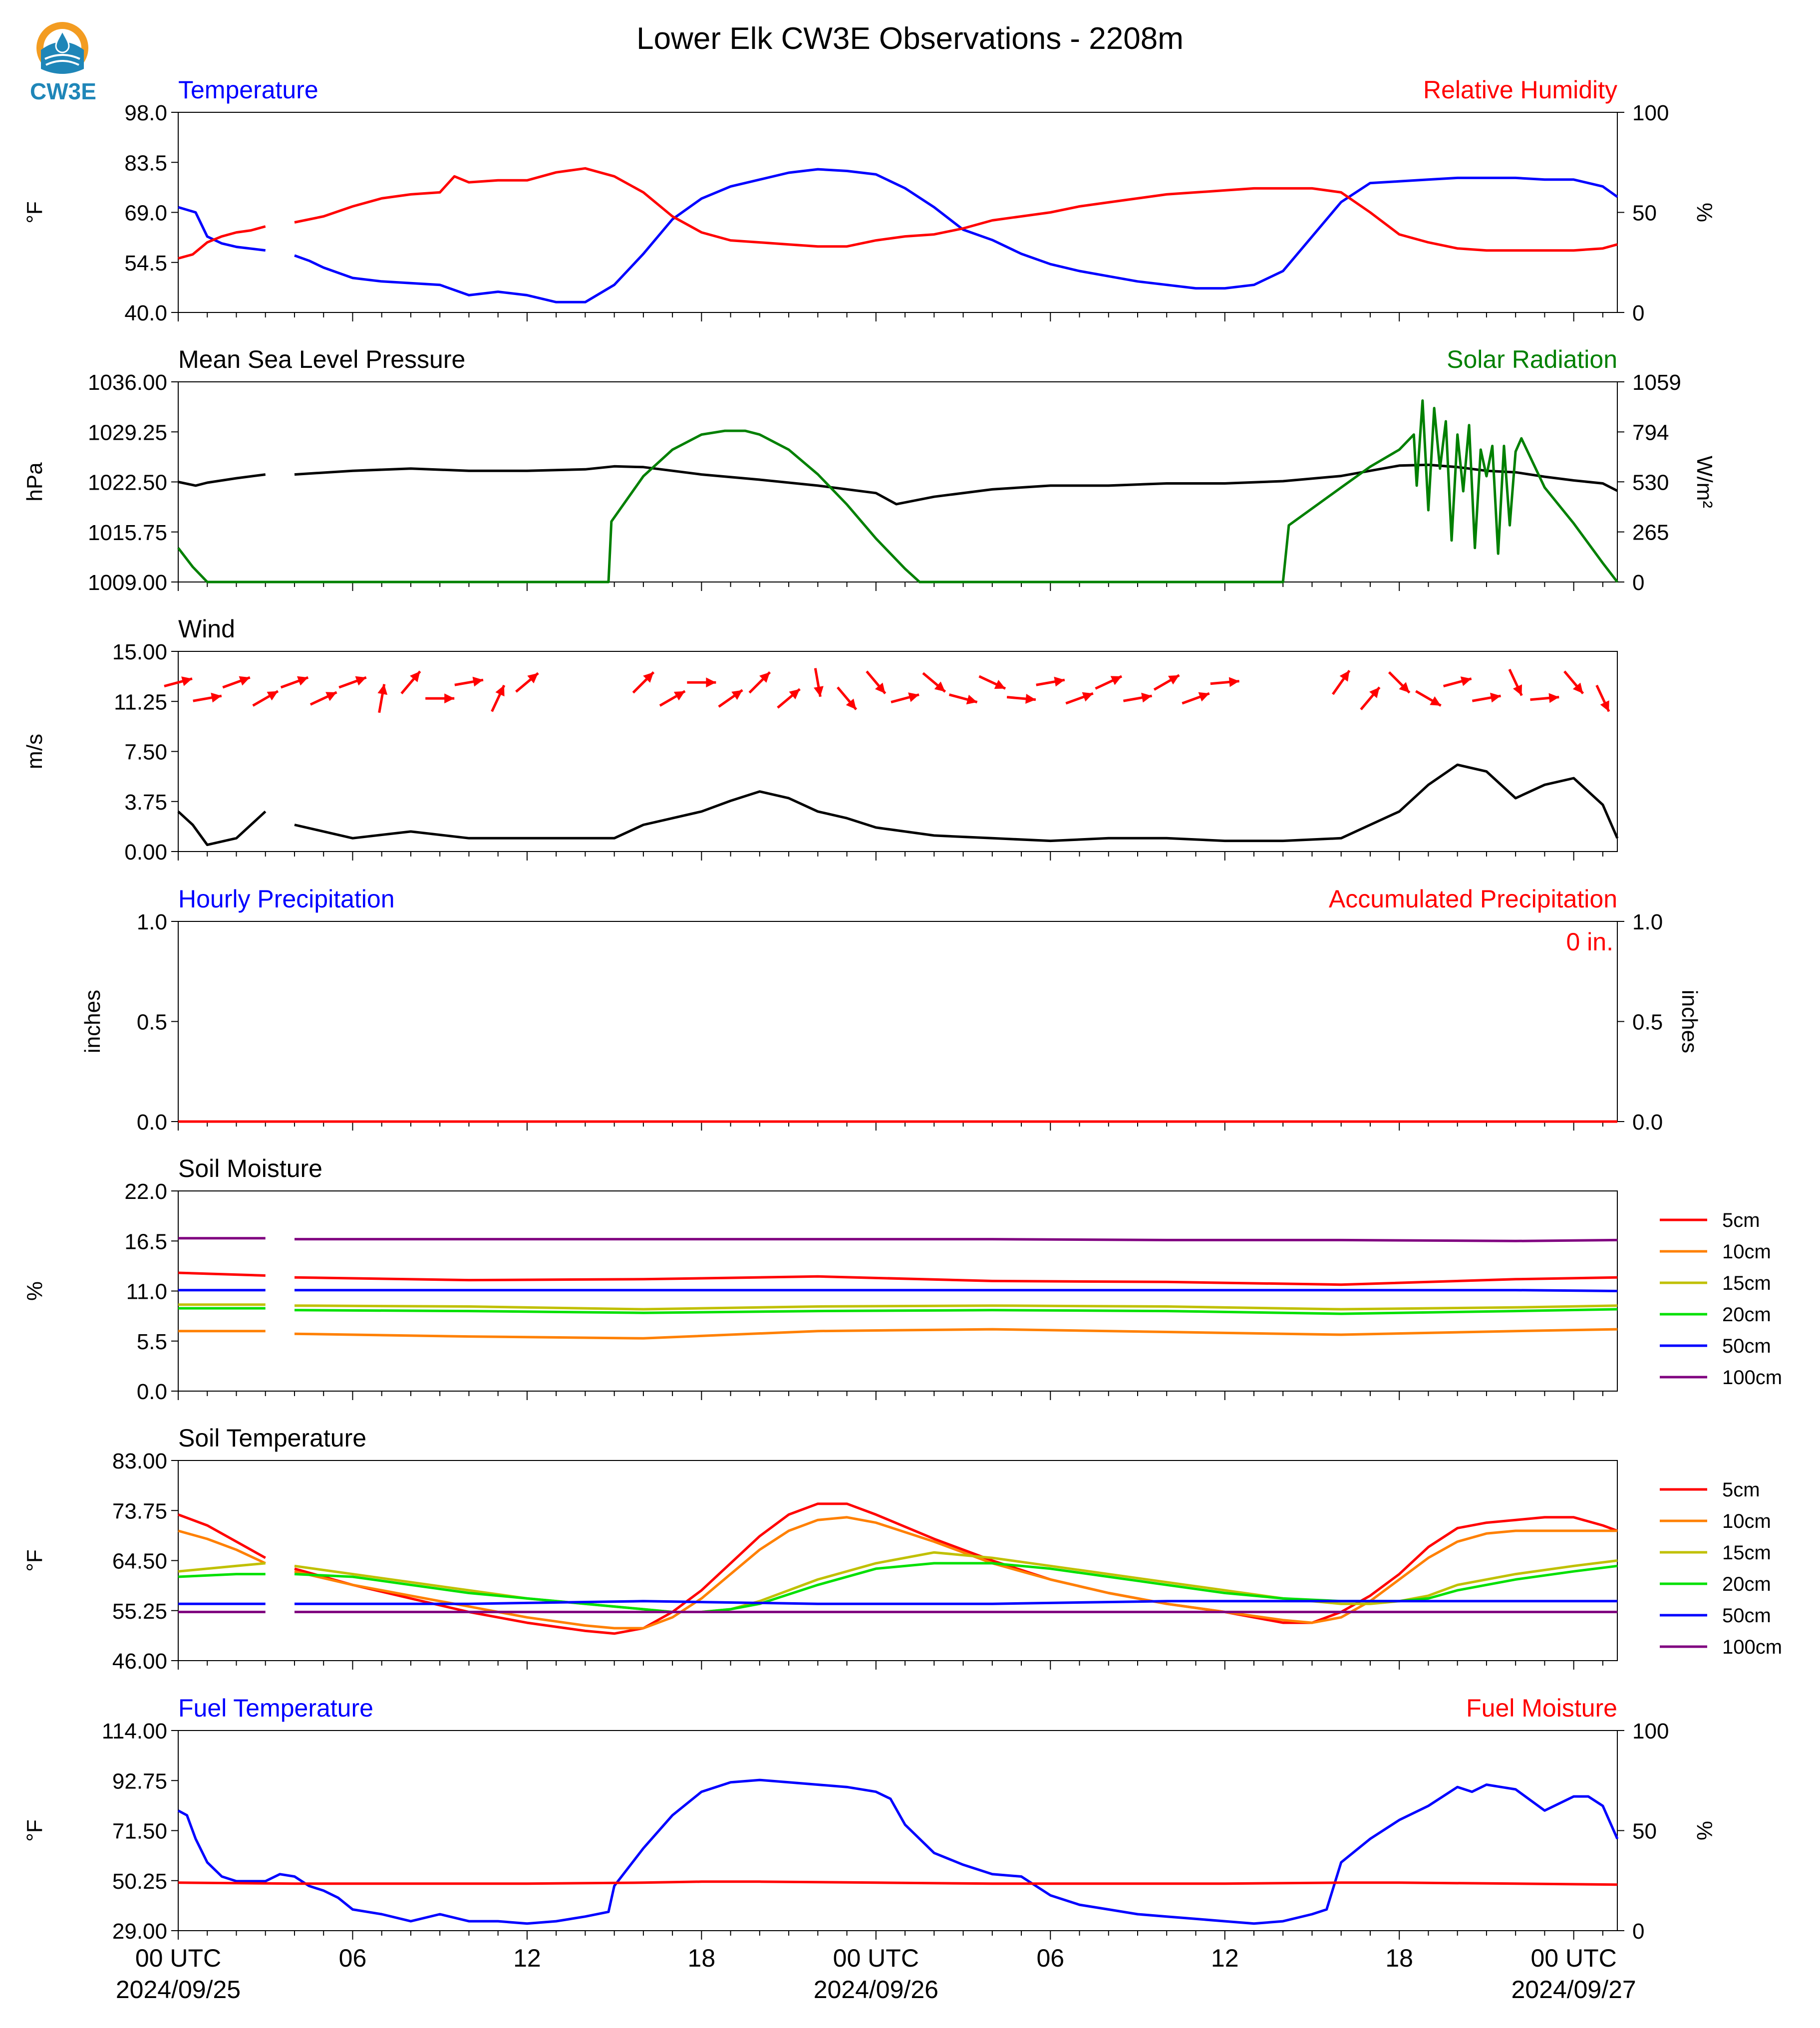  What do you see at coordinates (1647, 922) in the screenshot?
I see `y2-tick-label: 1.0` at bounding box center [1647, 922].